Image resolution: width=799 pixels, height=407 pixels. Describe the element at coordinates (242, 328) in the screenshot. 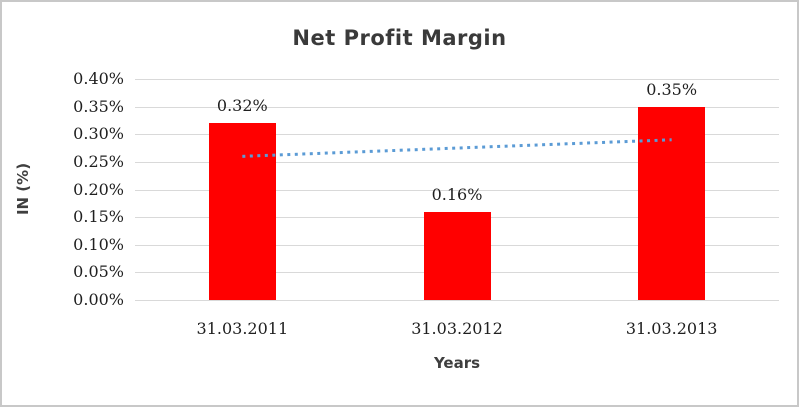

I see `x-category-label: 31.03.2011` at that location.